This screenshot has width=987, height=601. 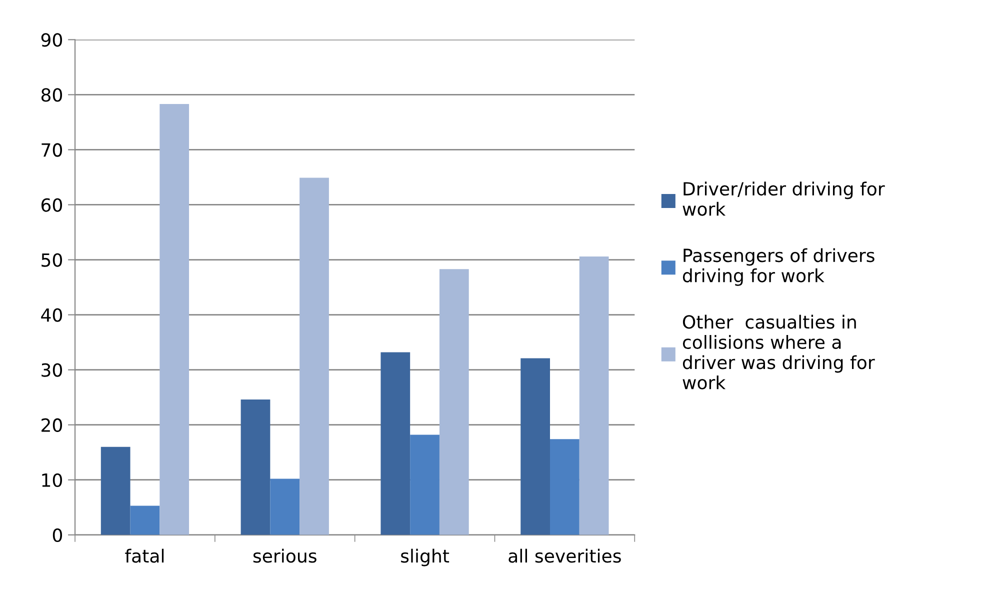 What do you see at coordinates (57, 535) in the screenshot?
I see `y-tick-label: 0` at bounding box center [57, 535].